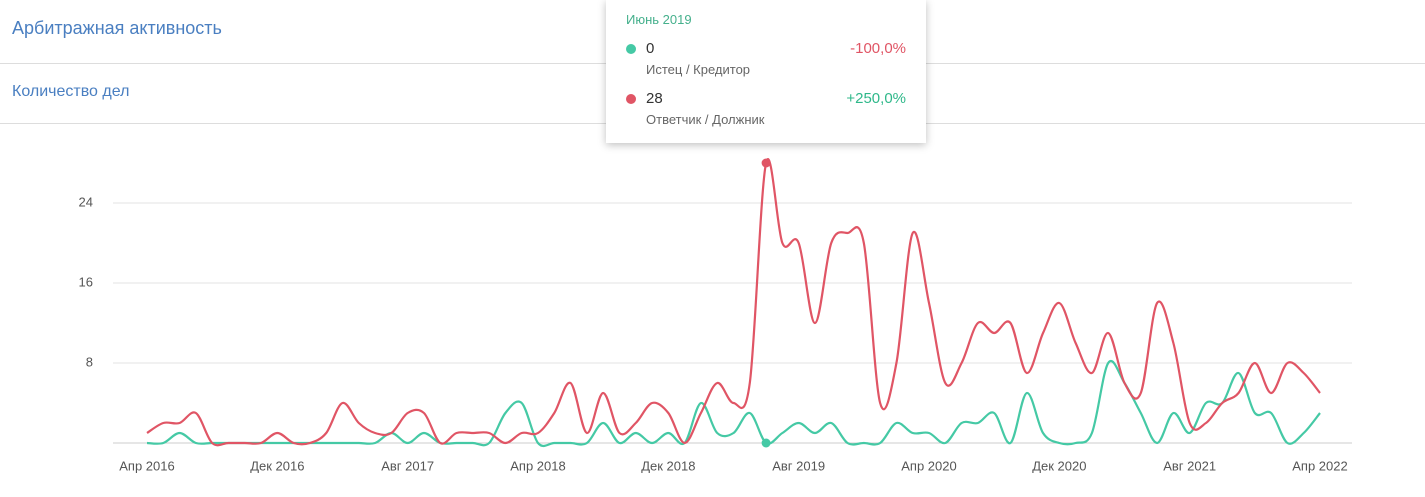 The height and width of the screenshot is (497, 1425). What do you see at coordinates (798, 465) in the screenshot?
I see `x-tick-label: Авг 2019` at bounding box center [798, 465].